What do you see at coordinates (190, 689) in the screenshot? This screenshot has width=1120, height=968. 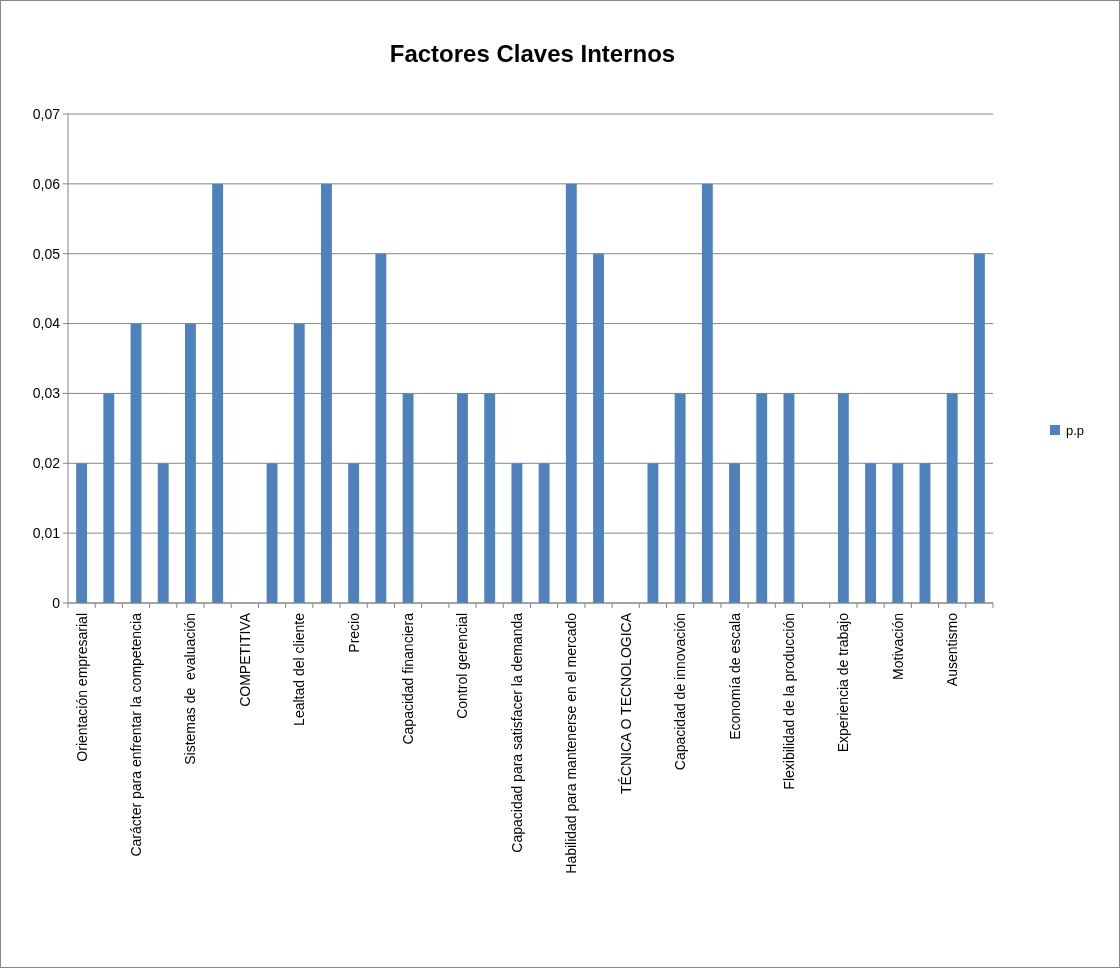 I see `x-tick-label: Sistemas de evaluación` at bounding box center [190, 689].